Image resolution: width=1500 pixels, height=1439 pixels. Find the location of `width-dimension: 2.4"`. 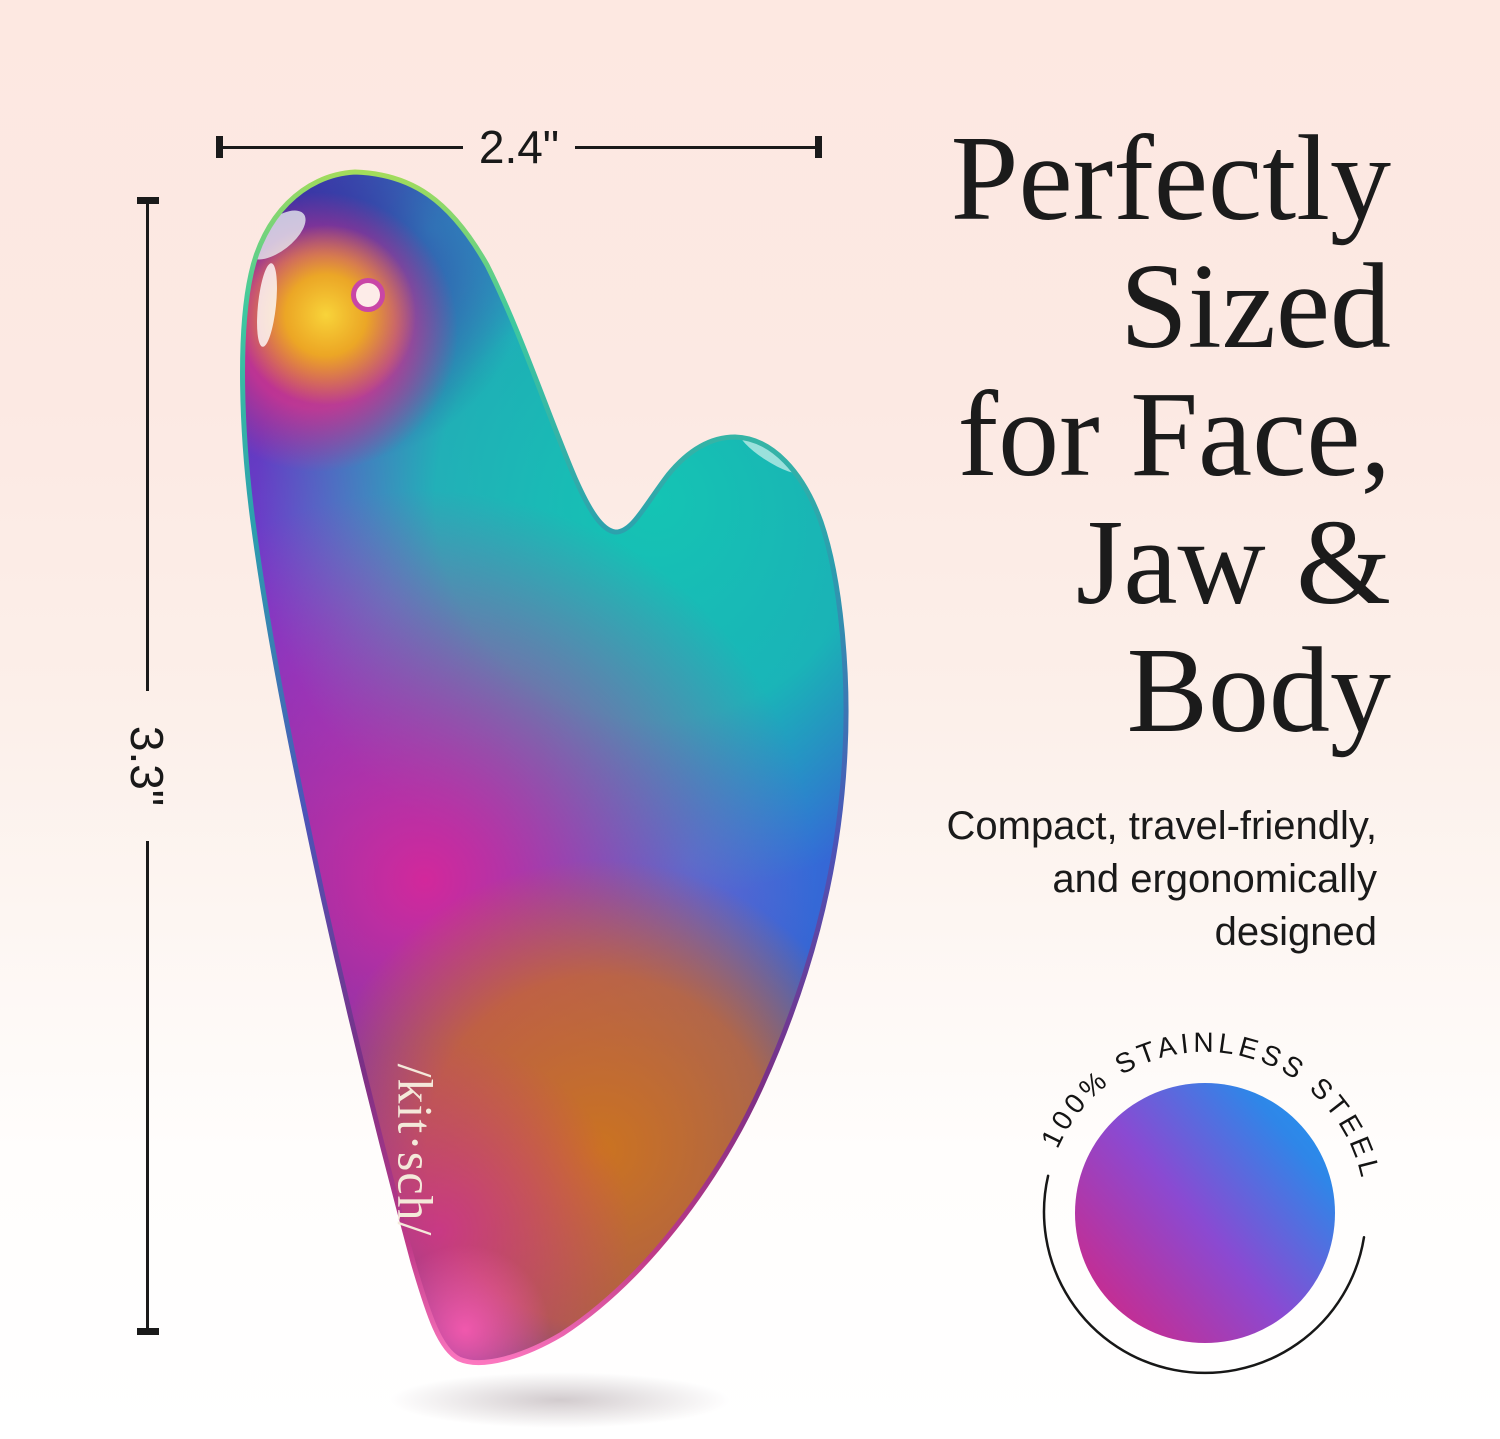

width-dimension: 2.4" is located at coordinates (519, 147).